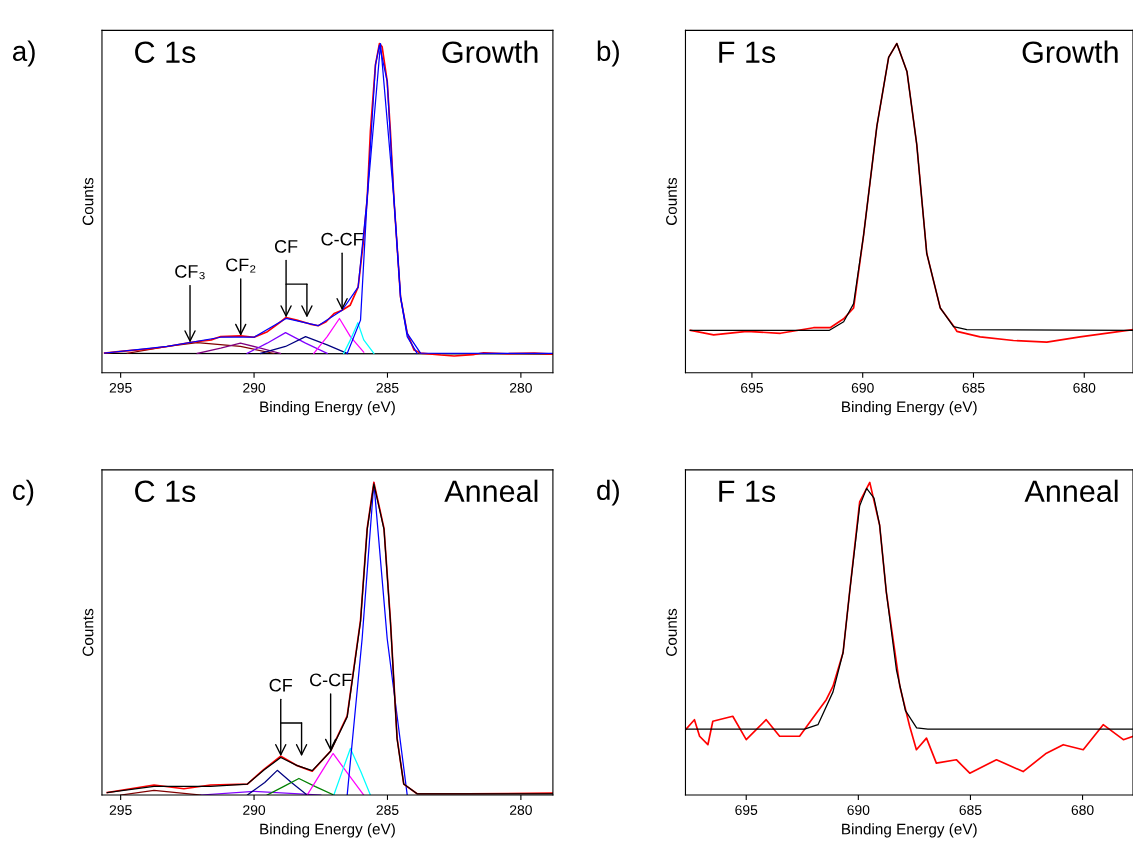 This screenshot has height=867, width=1133. I want to click on text: c), so click(23, 492).